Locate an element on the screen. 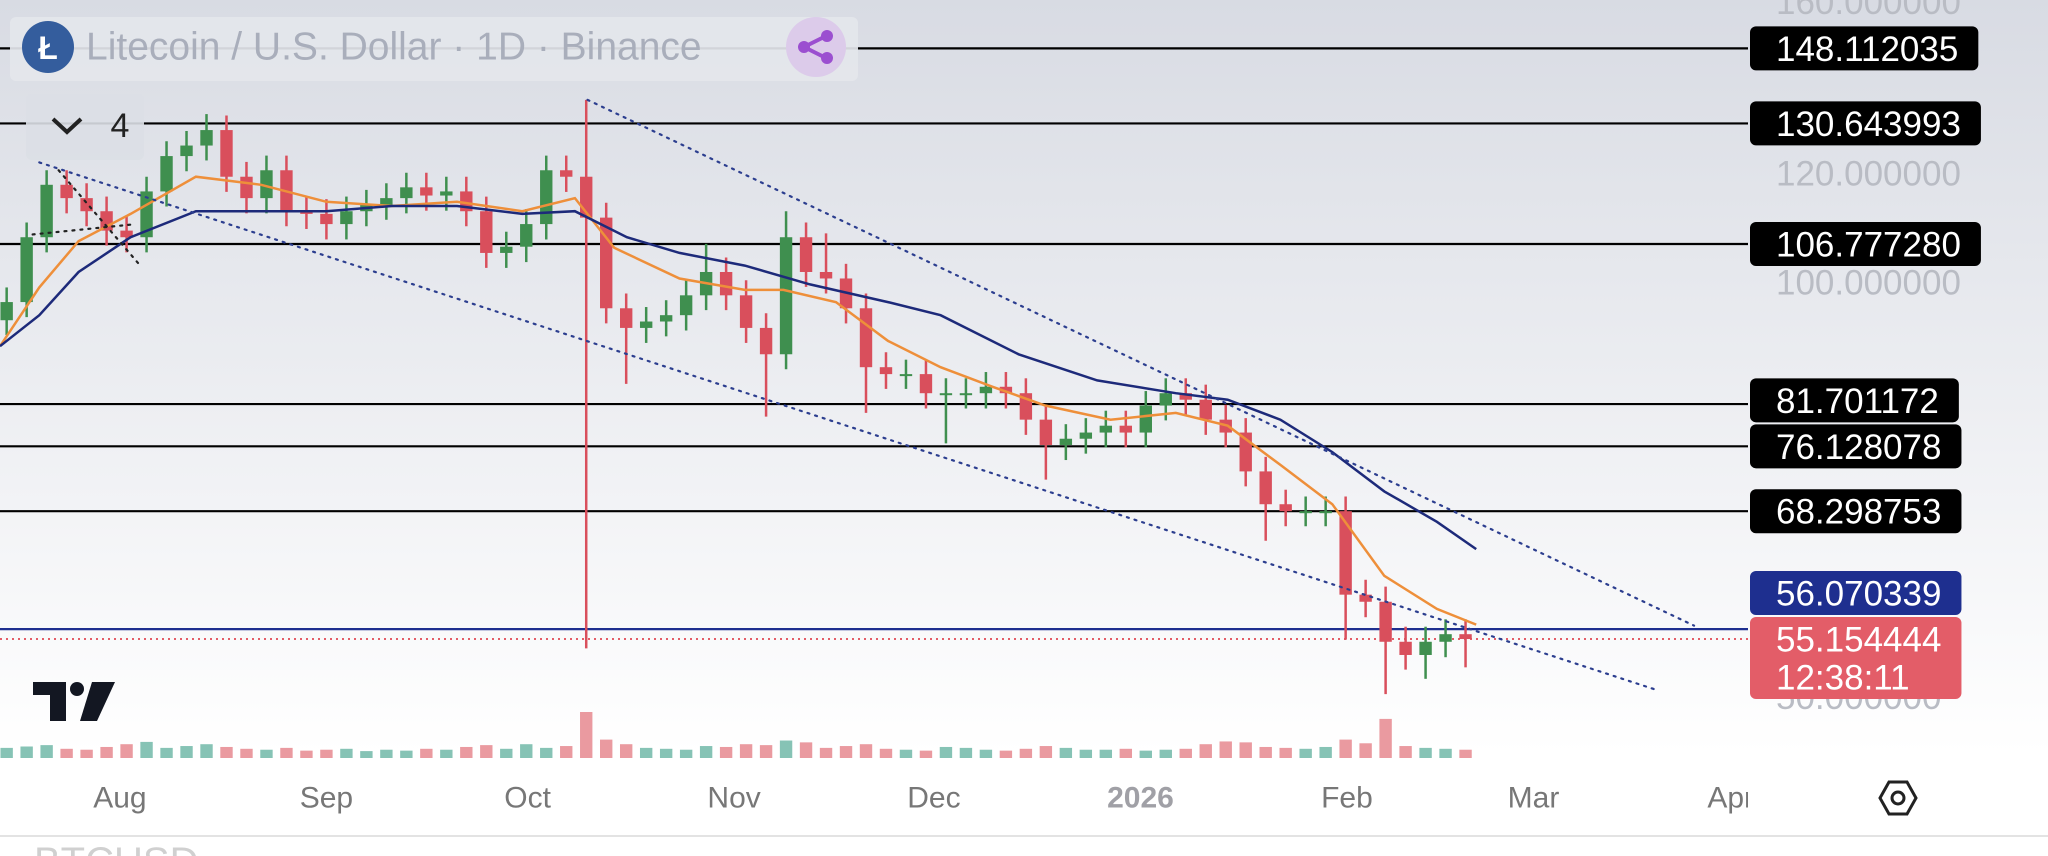 The width and height of the screenshot is (2048, 856). price-label-text: 68.298753 is located at coordinates (1858, 512).